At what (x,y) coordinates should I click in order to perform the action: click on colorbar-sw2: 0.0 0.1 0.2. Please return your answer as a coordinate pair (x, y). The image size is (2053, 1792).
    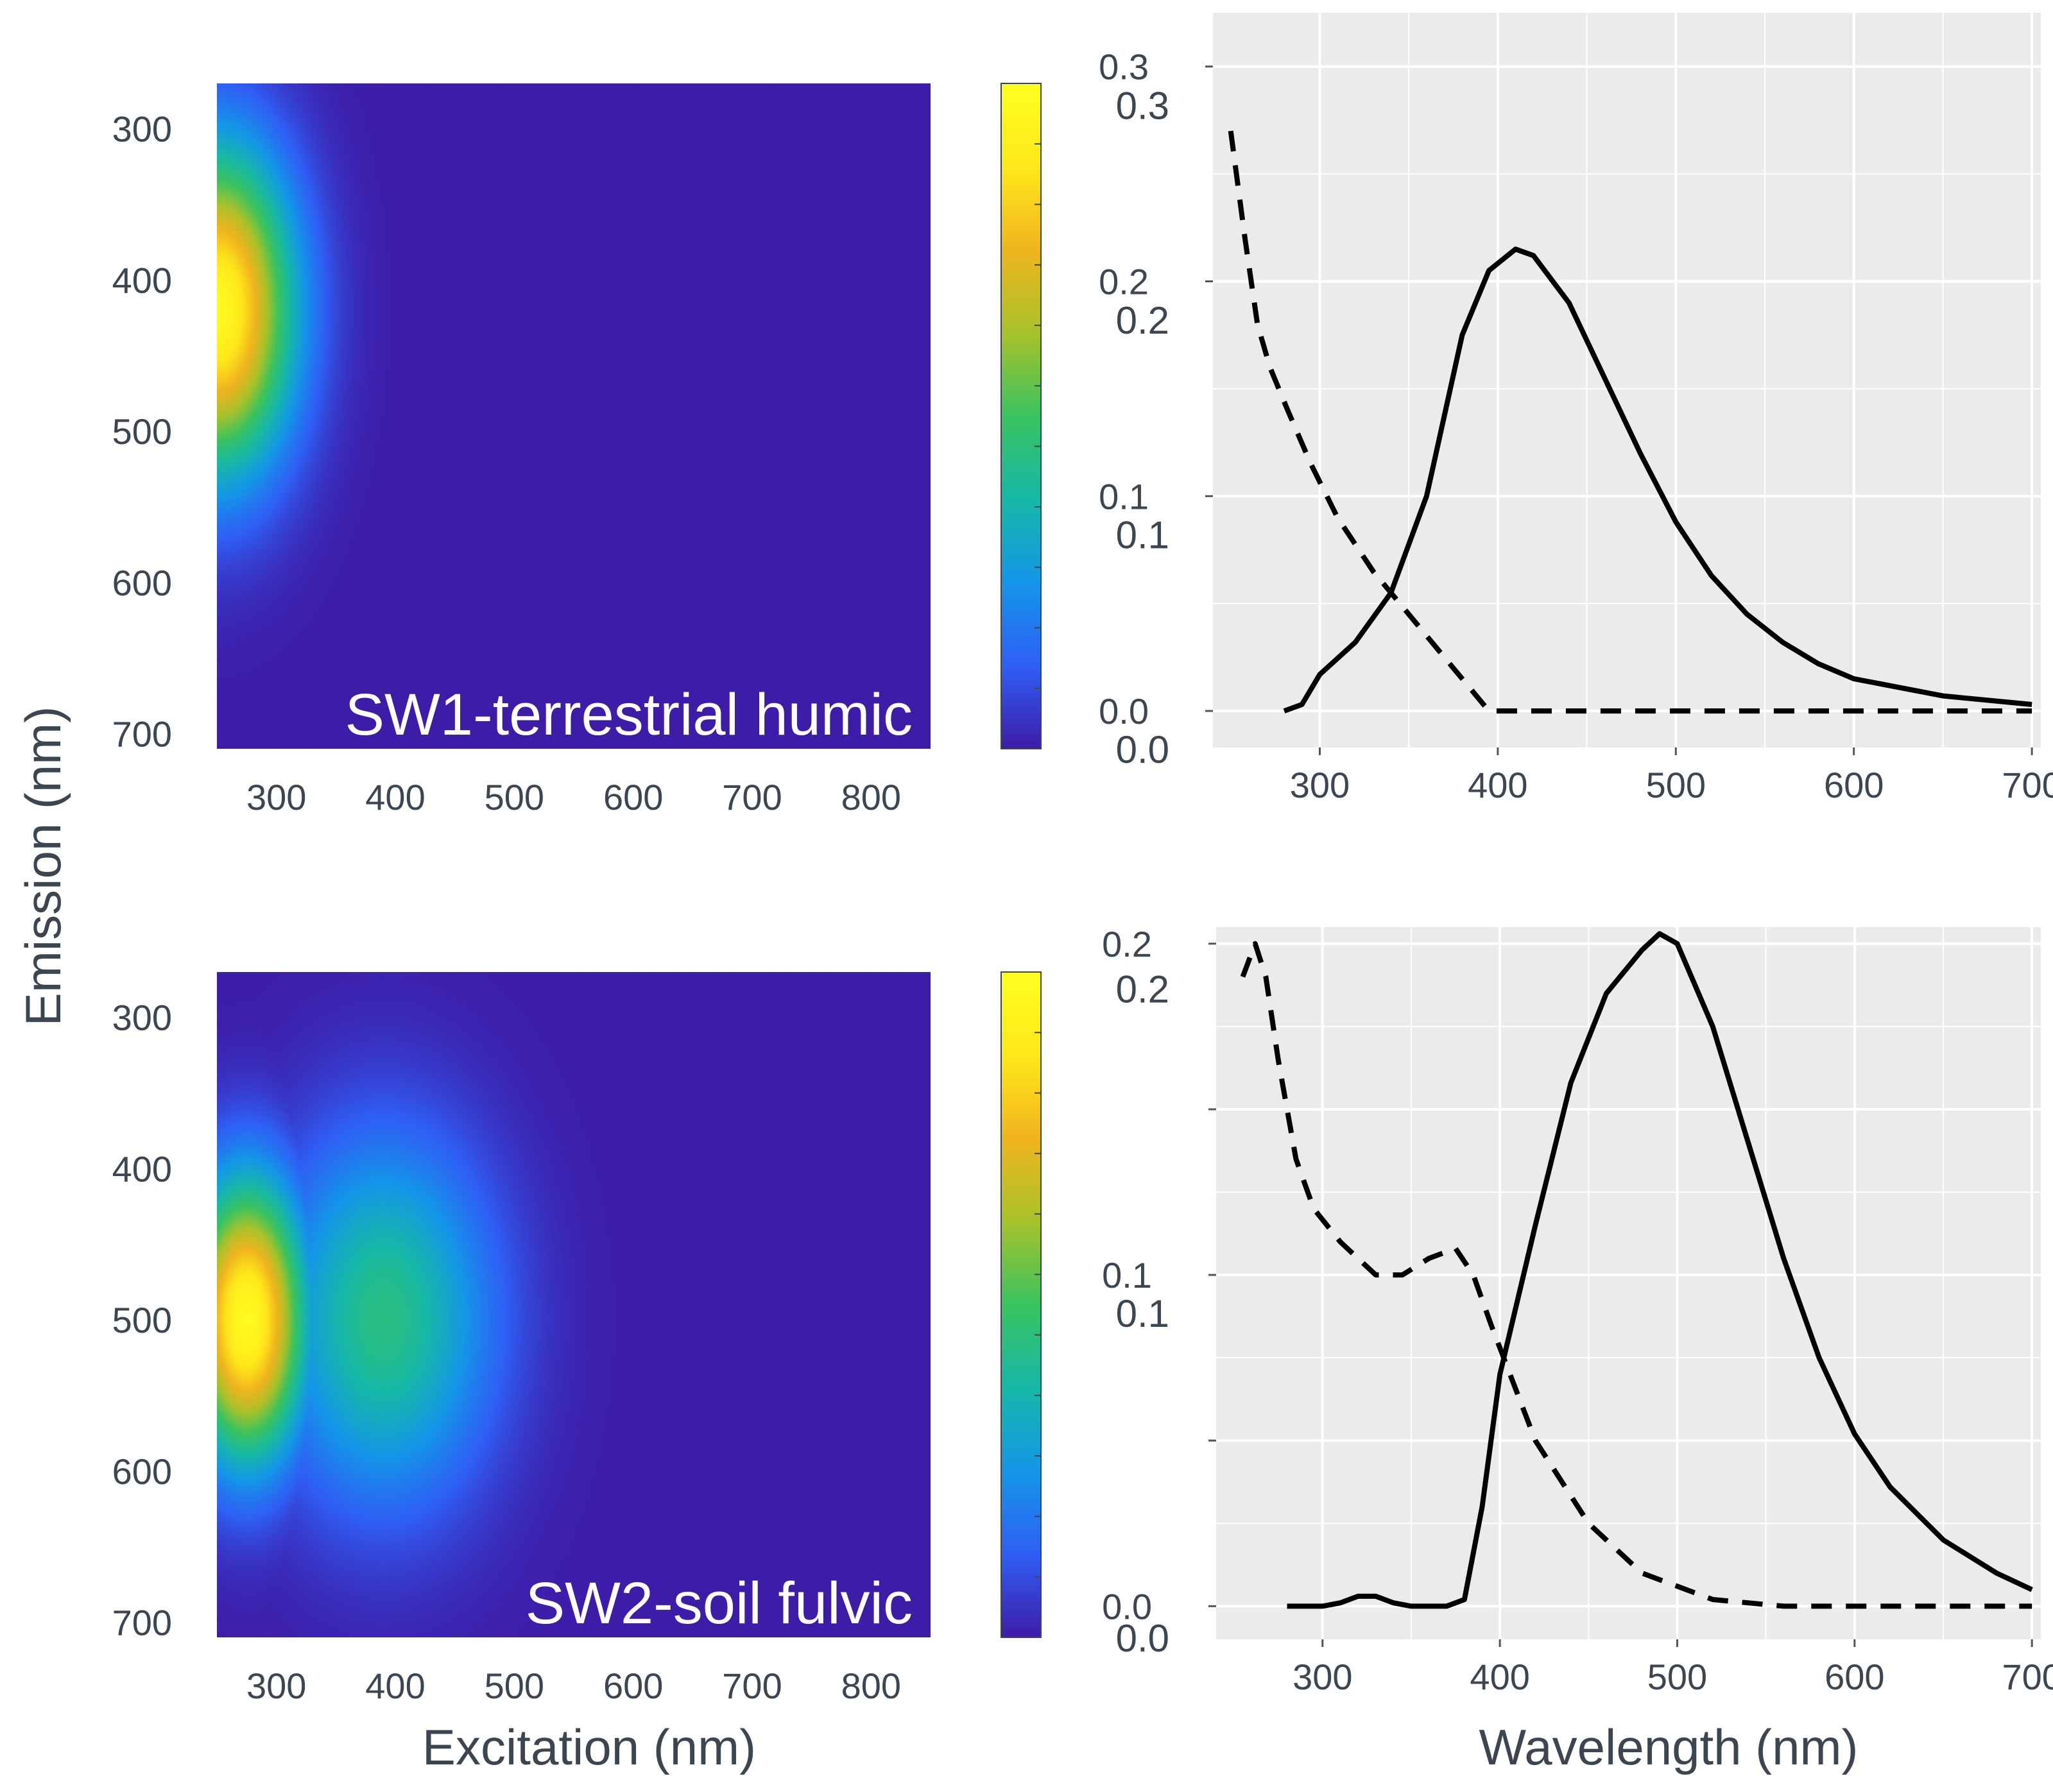
    Looking at the image, I should click on (1085, 1314).